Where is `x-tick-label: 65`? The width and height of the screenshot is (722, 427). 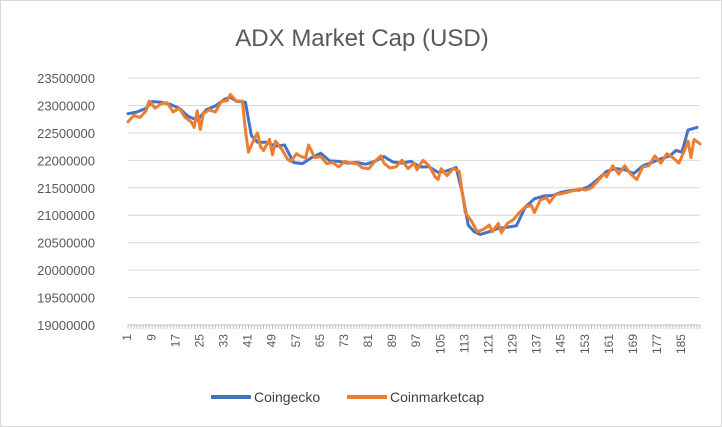 x-tick-label: 65 is located at coordinates (320, 341).